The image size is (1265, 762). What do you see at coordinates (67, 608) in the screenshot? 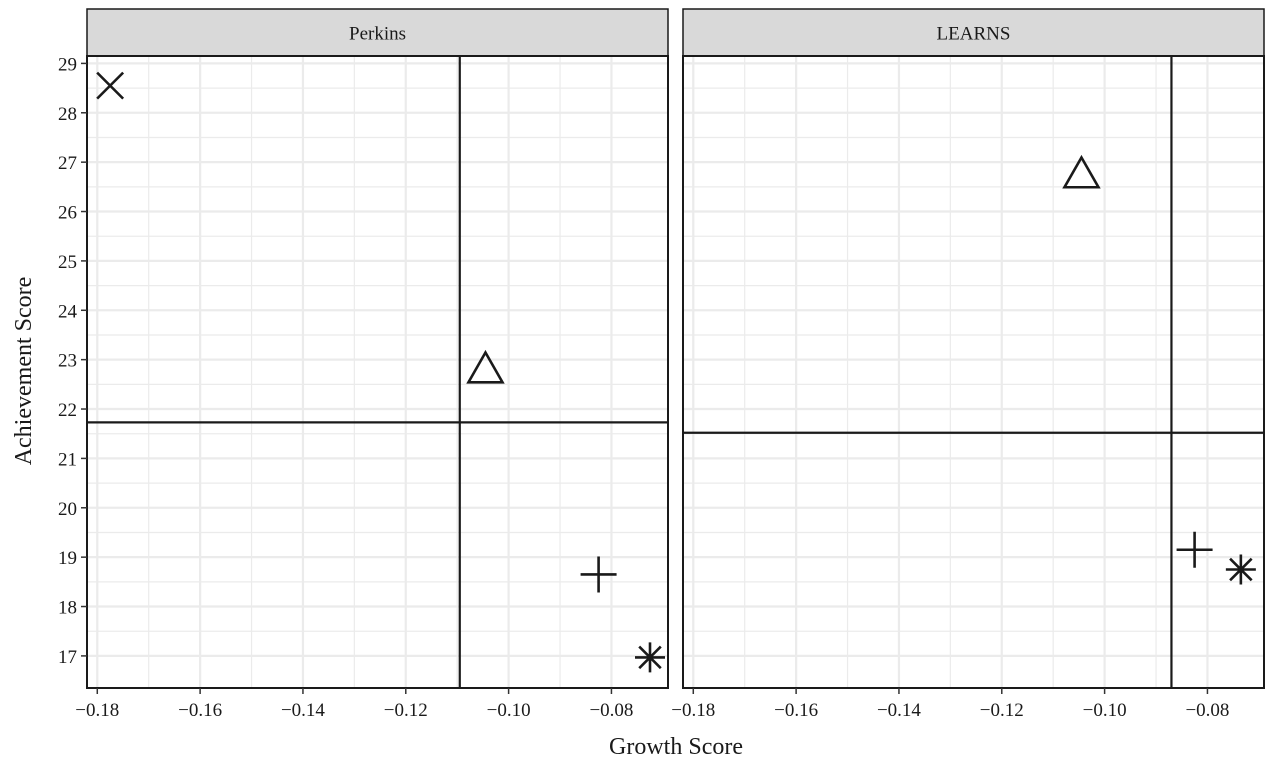
I see `y-tick-label: 18` at bounding box center [67, 608].